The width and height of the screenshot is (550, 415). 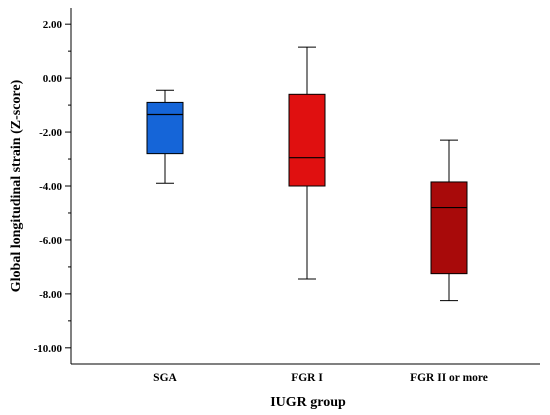 What do you see at coordinates (50, 295) in the screenshot?
I see `y-tick-label: -8.00` at bounding box center [50, 295].